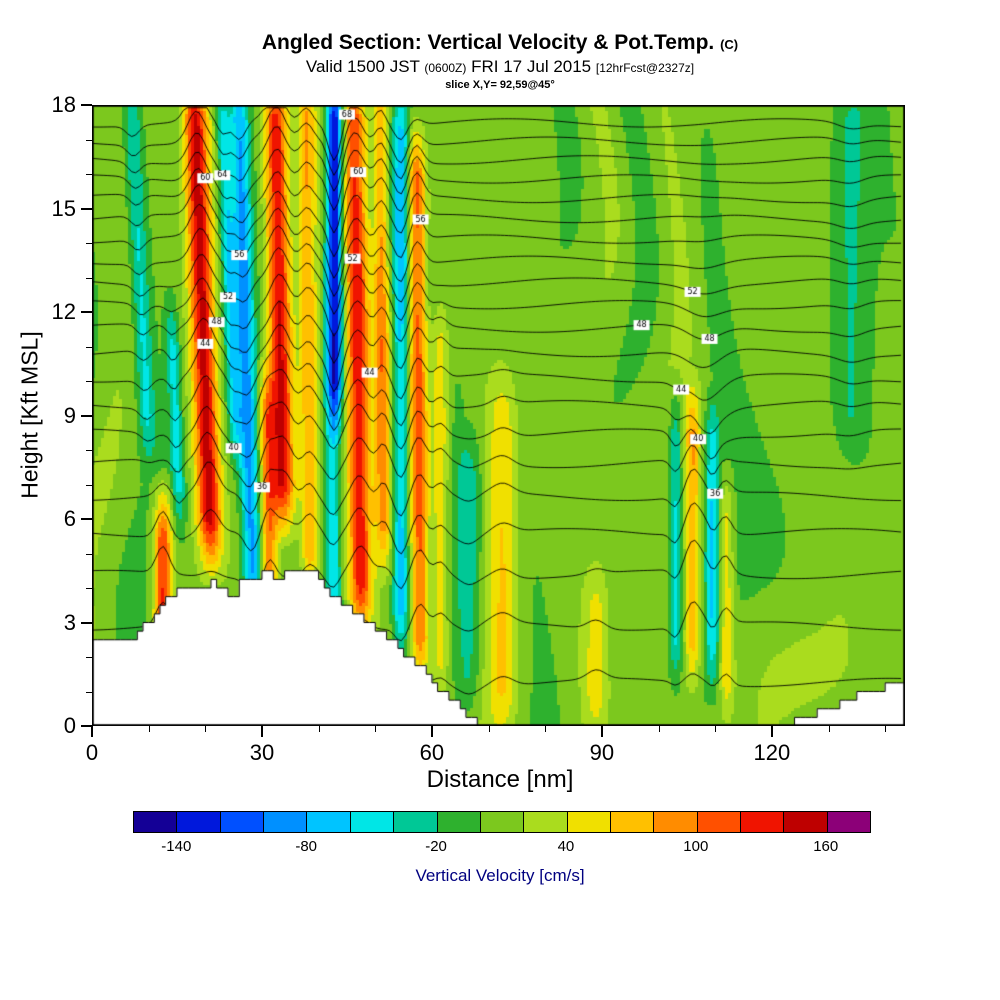 The height and width of the screenshot is (1000, 1000). I want to click on y-axis-tick-label: 9, so click(69, 415).